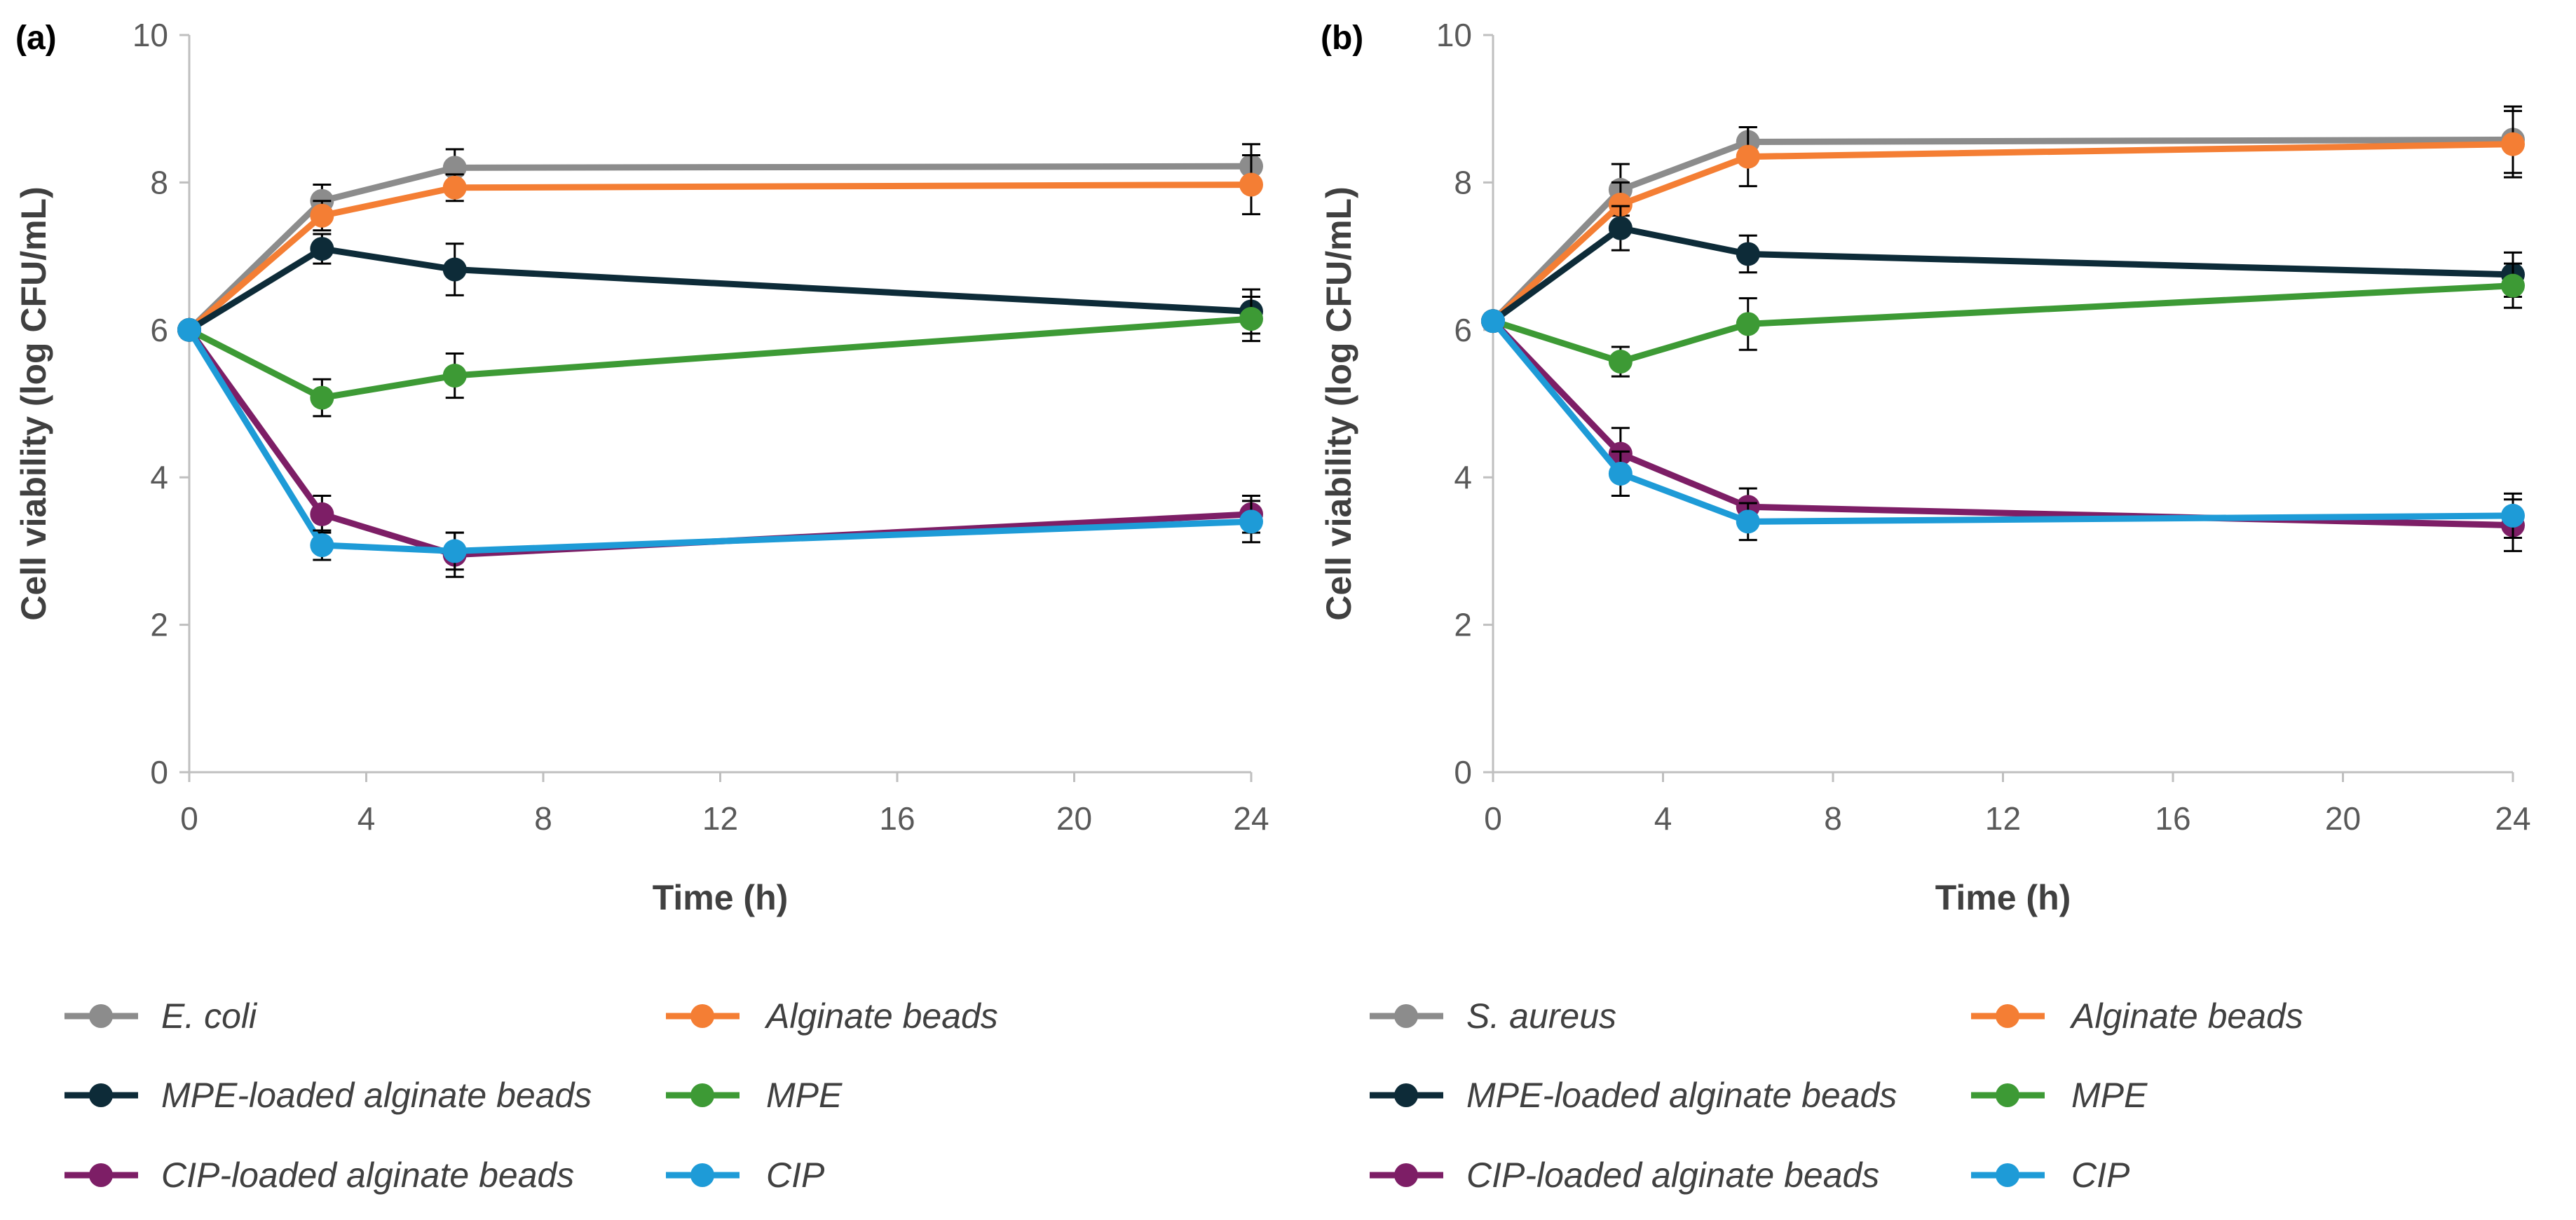 This screenshot has height=1220, width=2576. I want to click on series-cip, so click(720, 444).